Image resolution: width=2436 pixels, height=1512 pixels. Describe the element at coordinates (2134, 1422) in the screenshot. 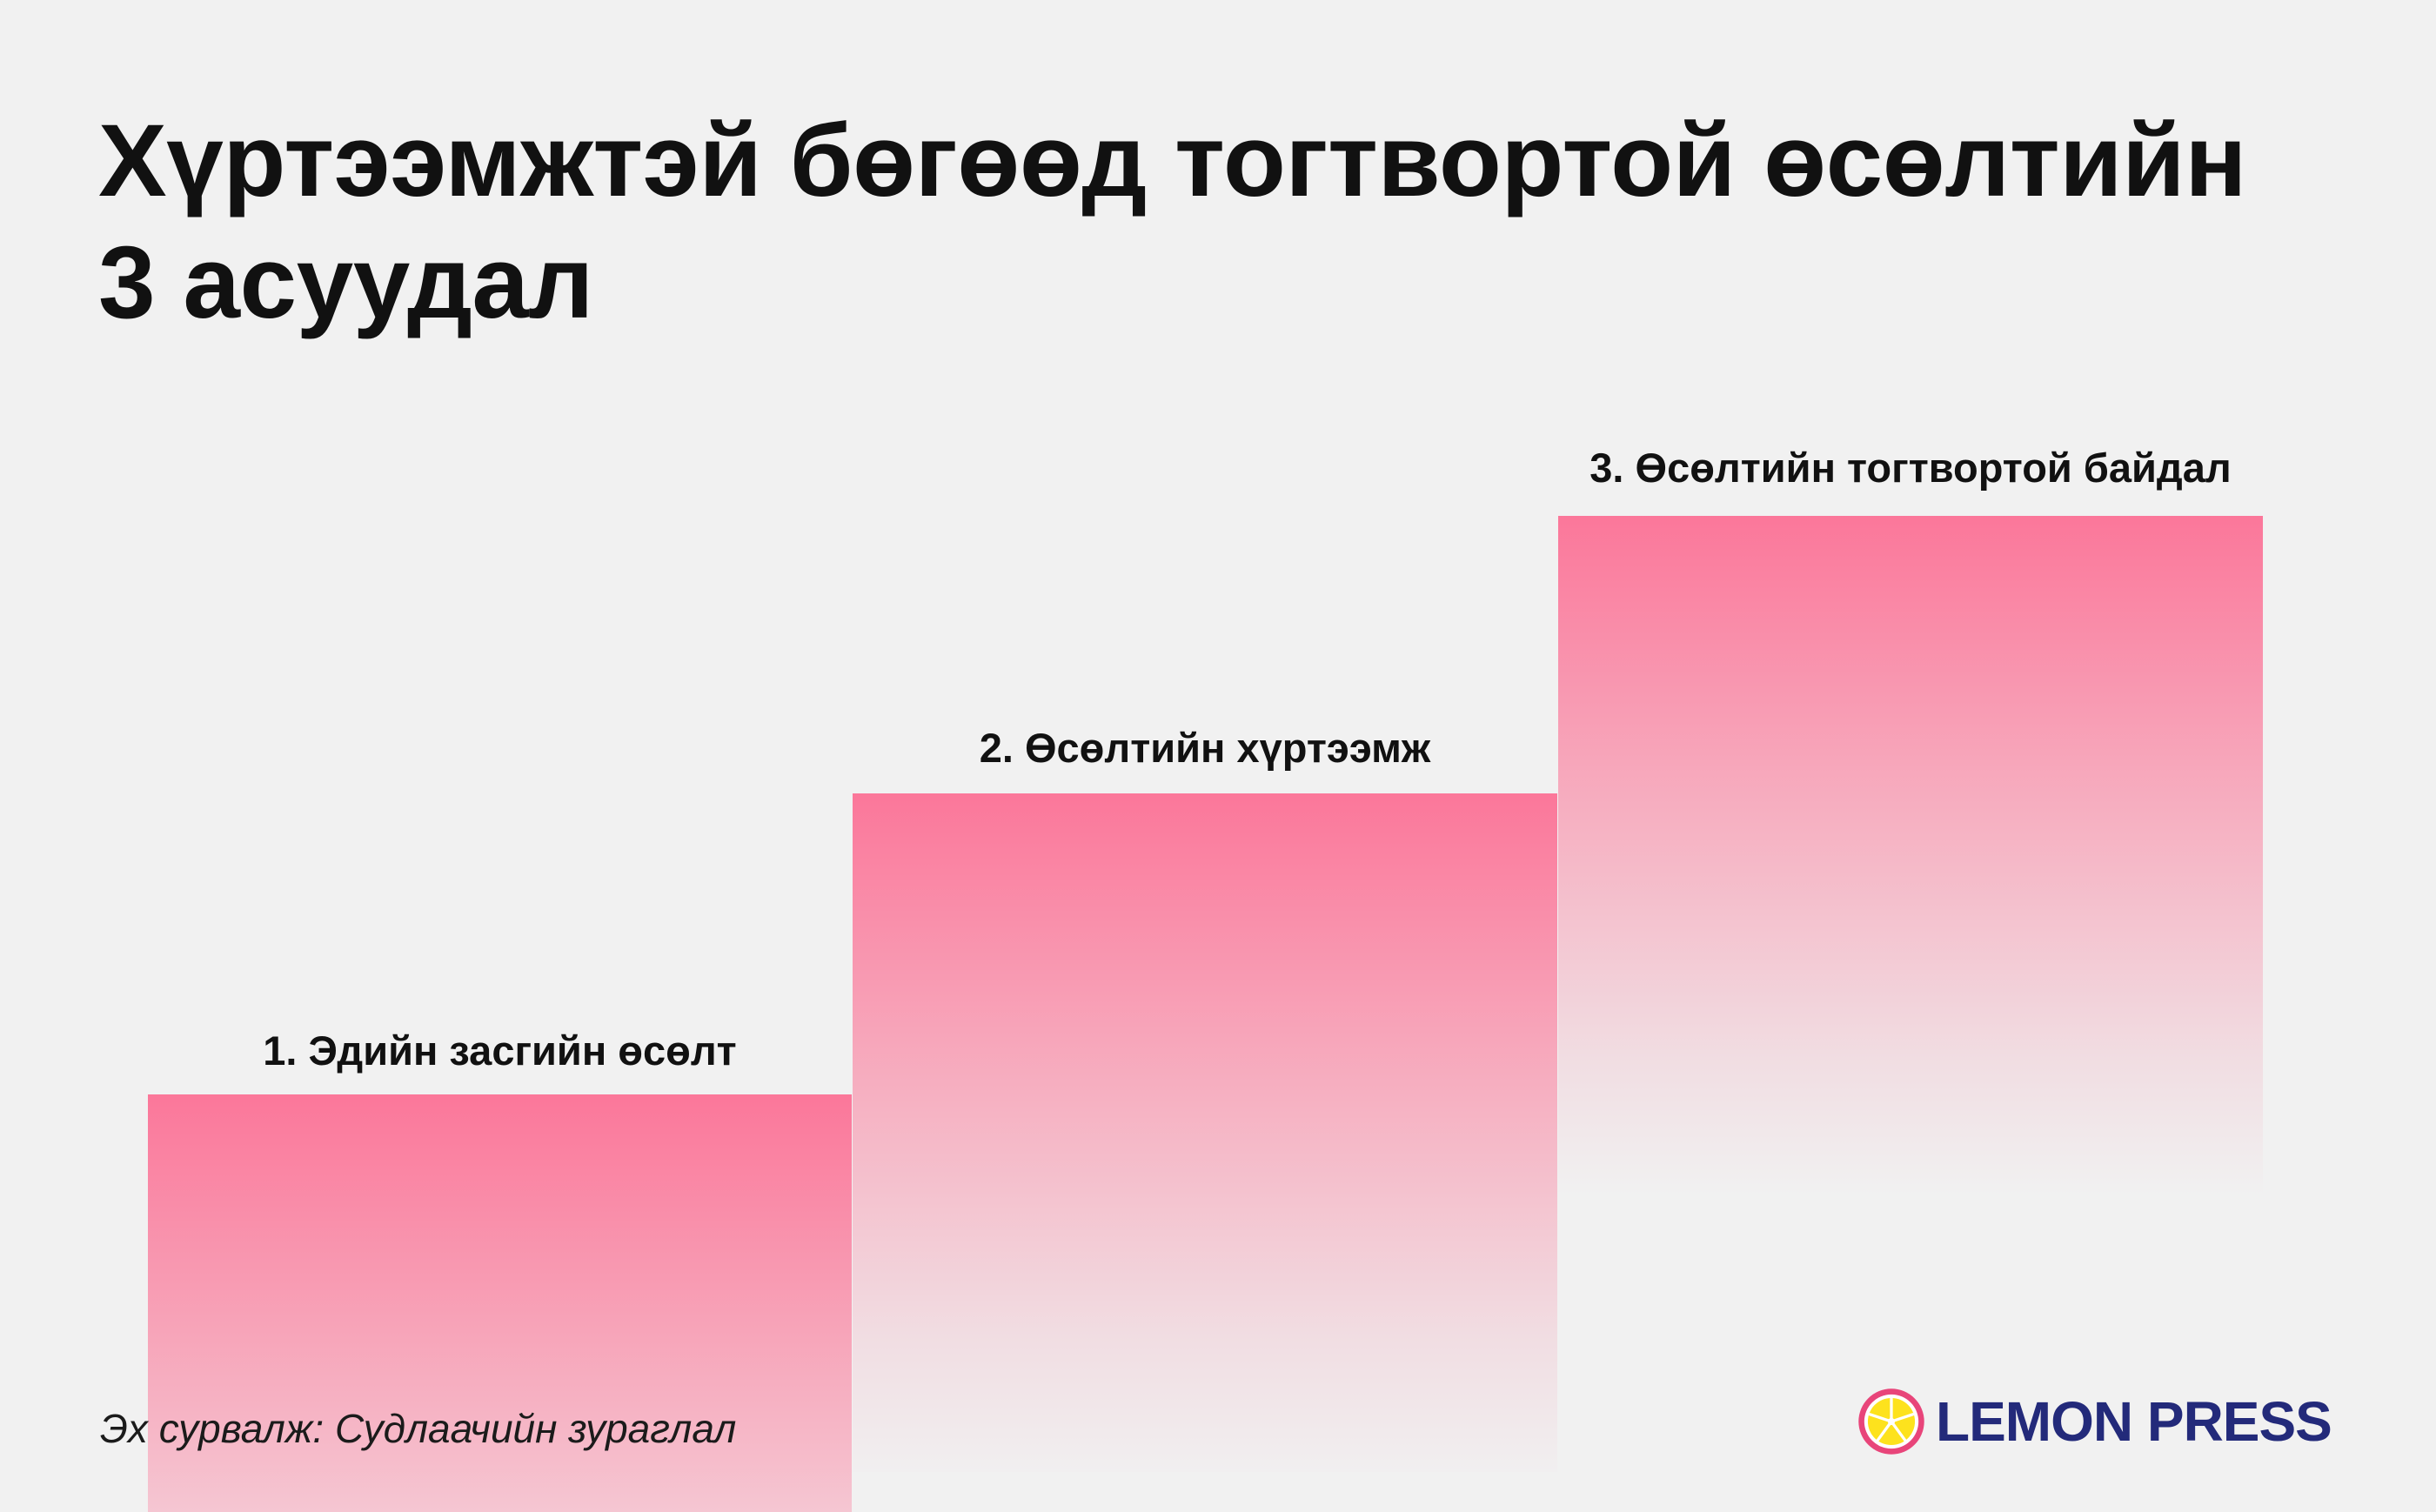

I see `brand-name: LEMON PRESS` at that location.